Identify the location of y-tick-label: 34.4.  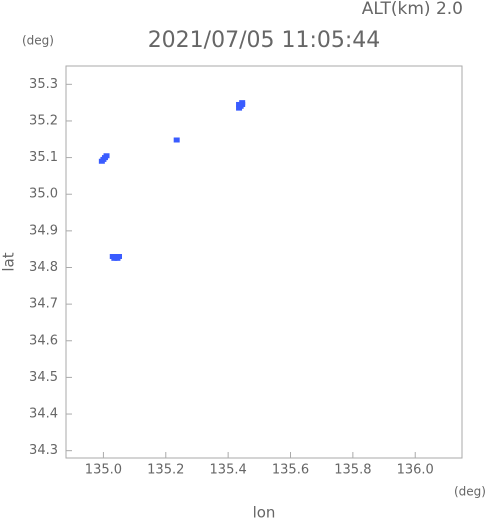
(43, 414).